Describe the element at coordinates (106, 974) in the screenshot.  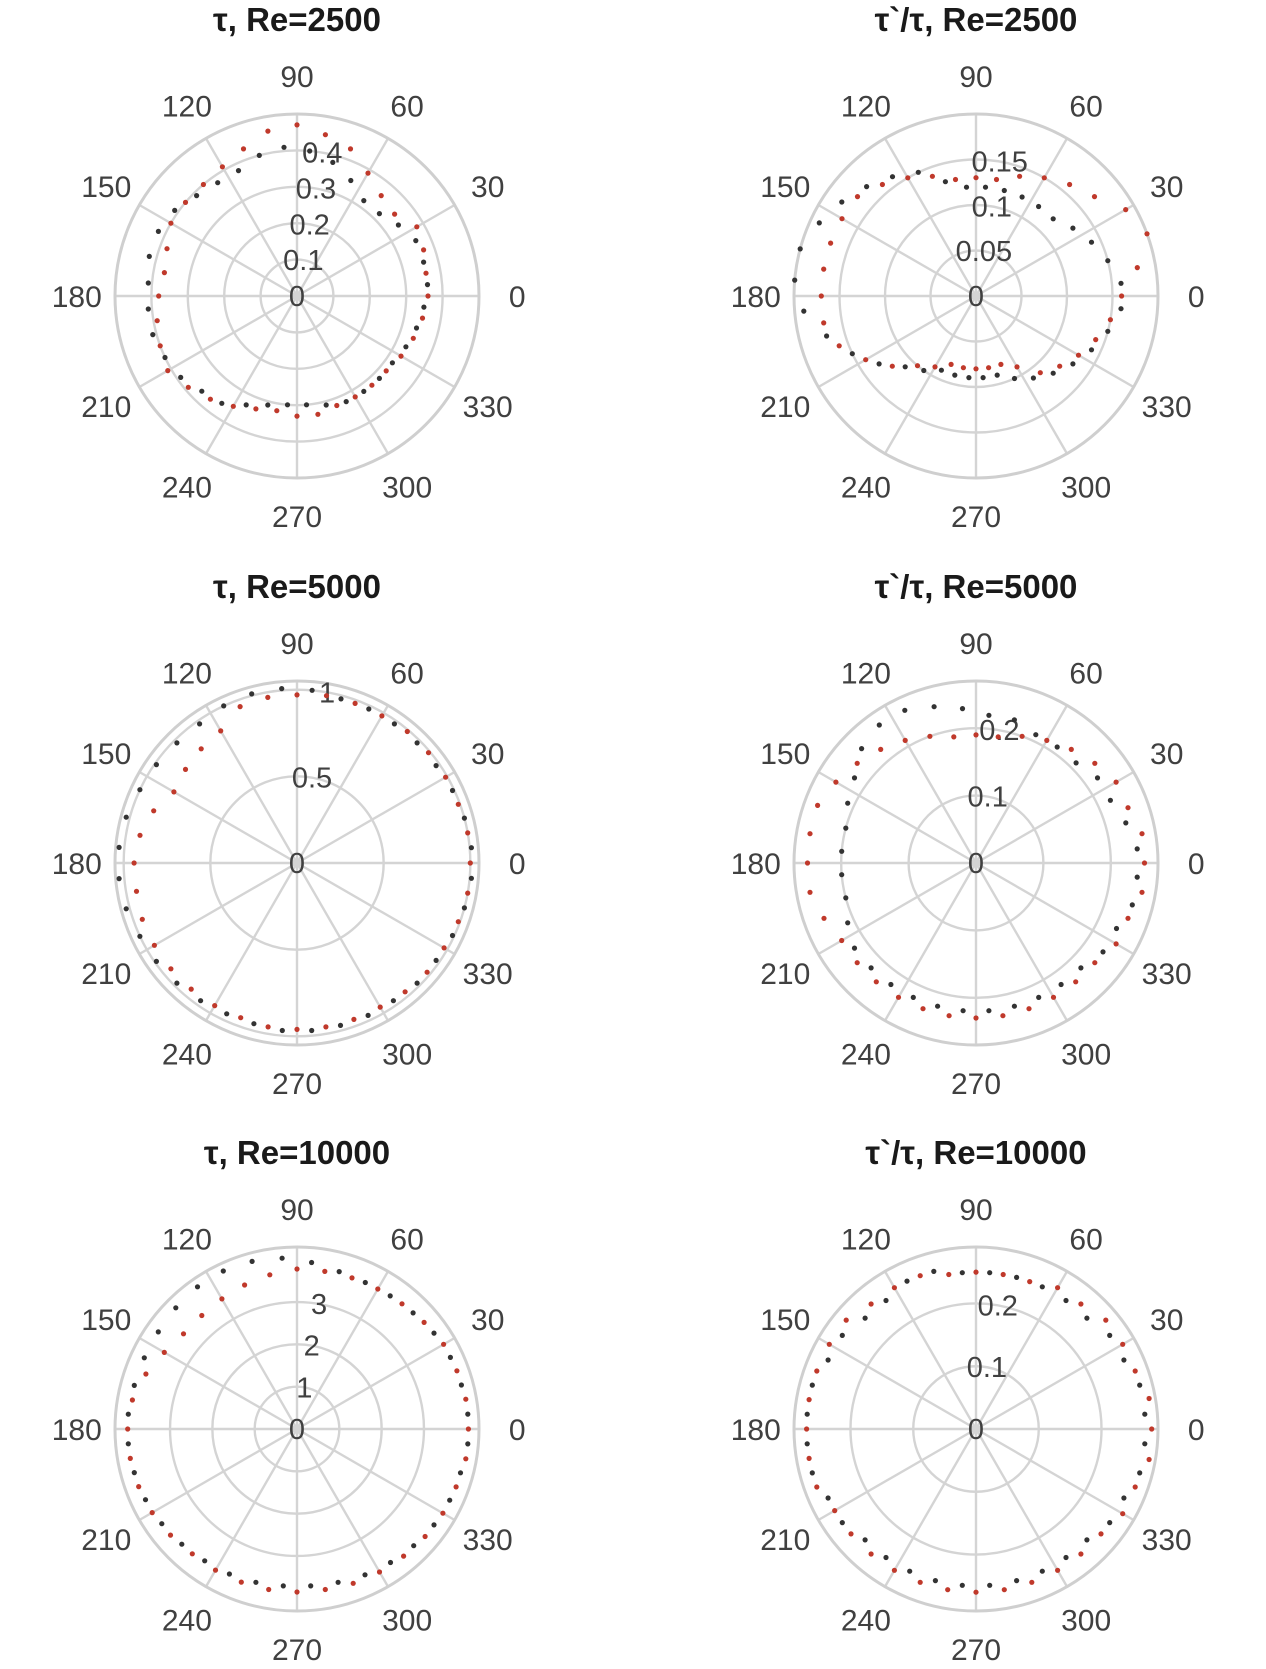
I see `theta-tick-label: 210` at that location.